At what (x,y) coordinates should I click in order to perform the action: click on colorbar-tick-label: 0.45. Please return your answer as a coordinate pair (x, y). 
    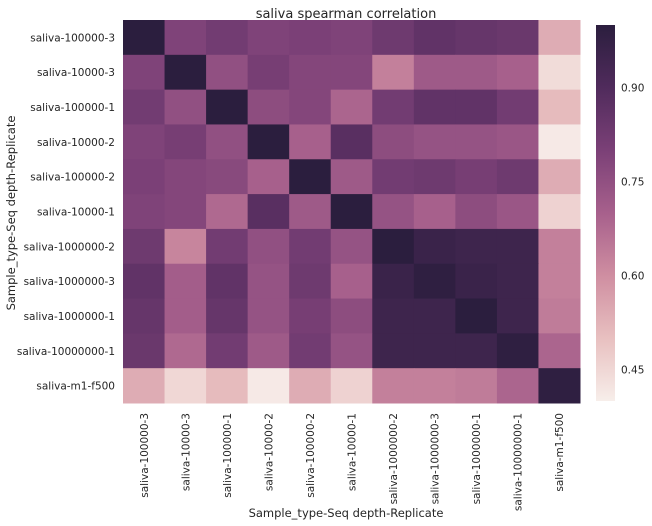
    Looking at the image, I should click on (632, 371).